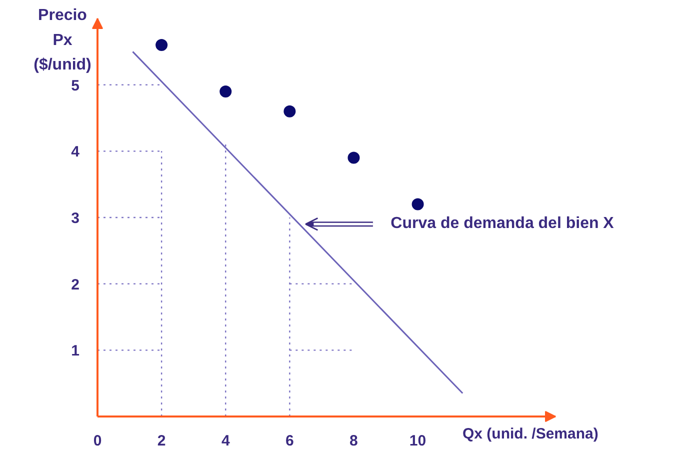  I want to click on x-tick-label: 2, so click(161, 441).